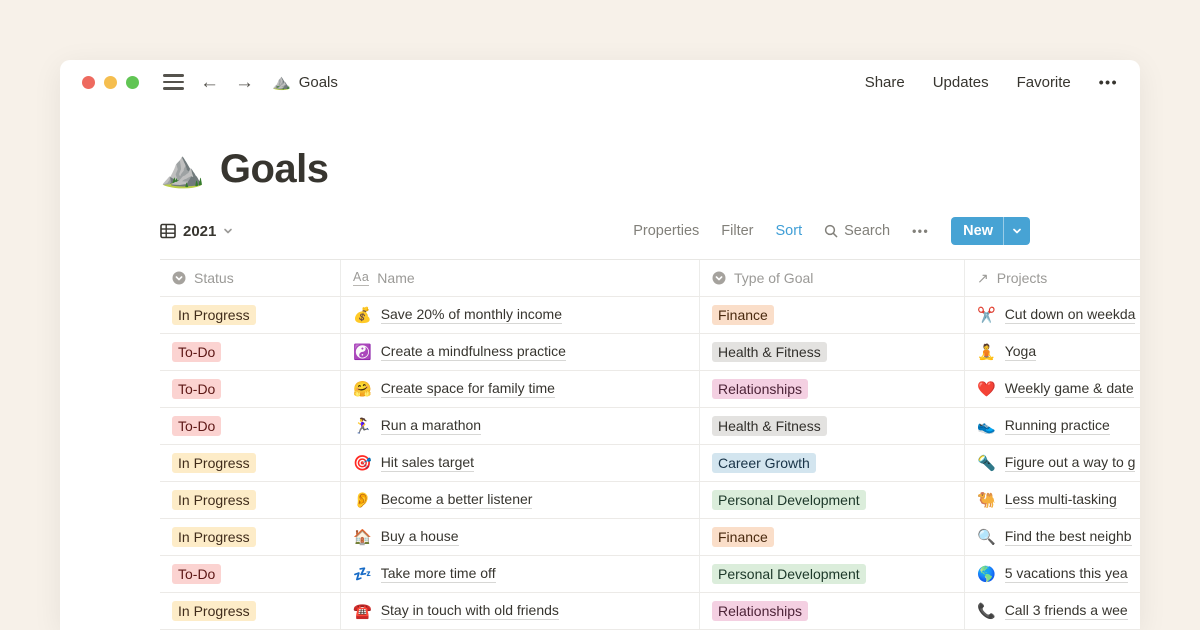 This screenshot has width=1200, height=630. What do you see at coordinates (469, 611) in the screenshot?
I see `goal-title: Stay in touch with old friends` at bounding box center [469, 611].